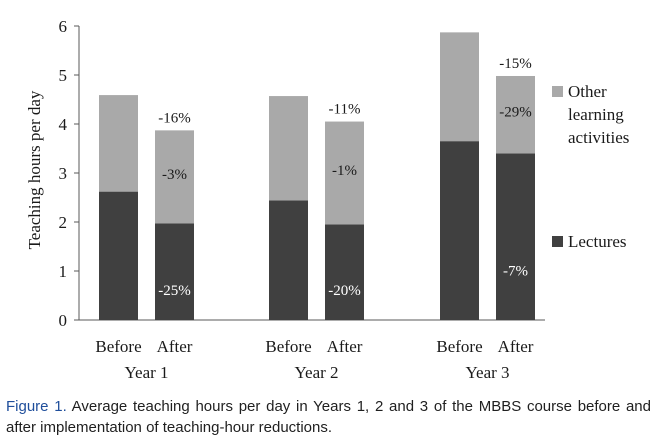 The width and height of the screenshot is (661, 447). Describe the element at coordinates (34, 169) in the screenshot. I see `y-axis-label: Teaching hours per day` at that location.